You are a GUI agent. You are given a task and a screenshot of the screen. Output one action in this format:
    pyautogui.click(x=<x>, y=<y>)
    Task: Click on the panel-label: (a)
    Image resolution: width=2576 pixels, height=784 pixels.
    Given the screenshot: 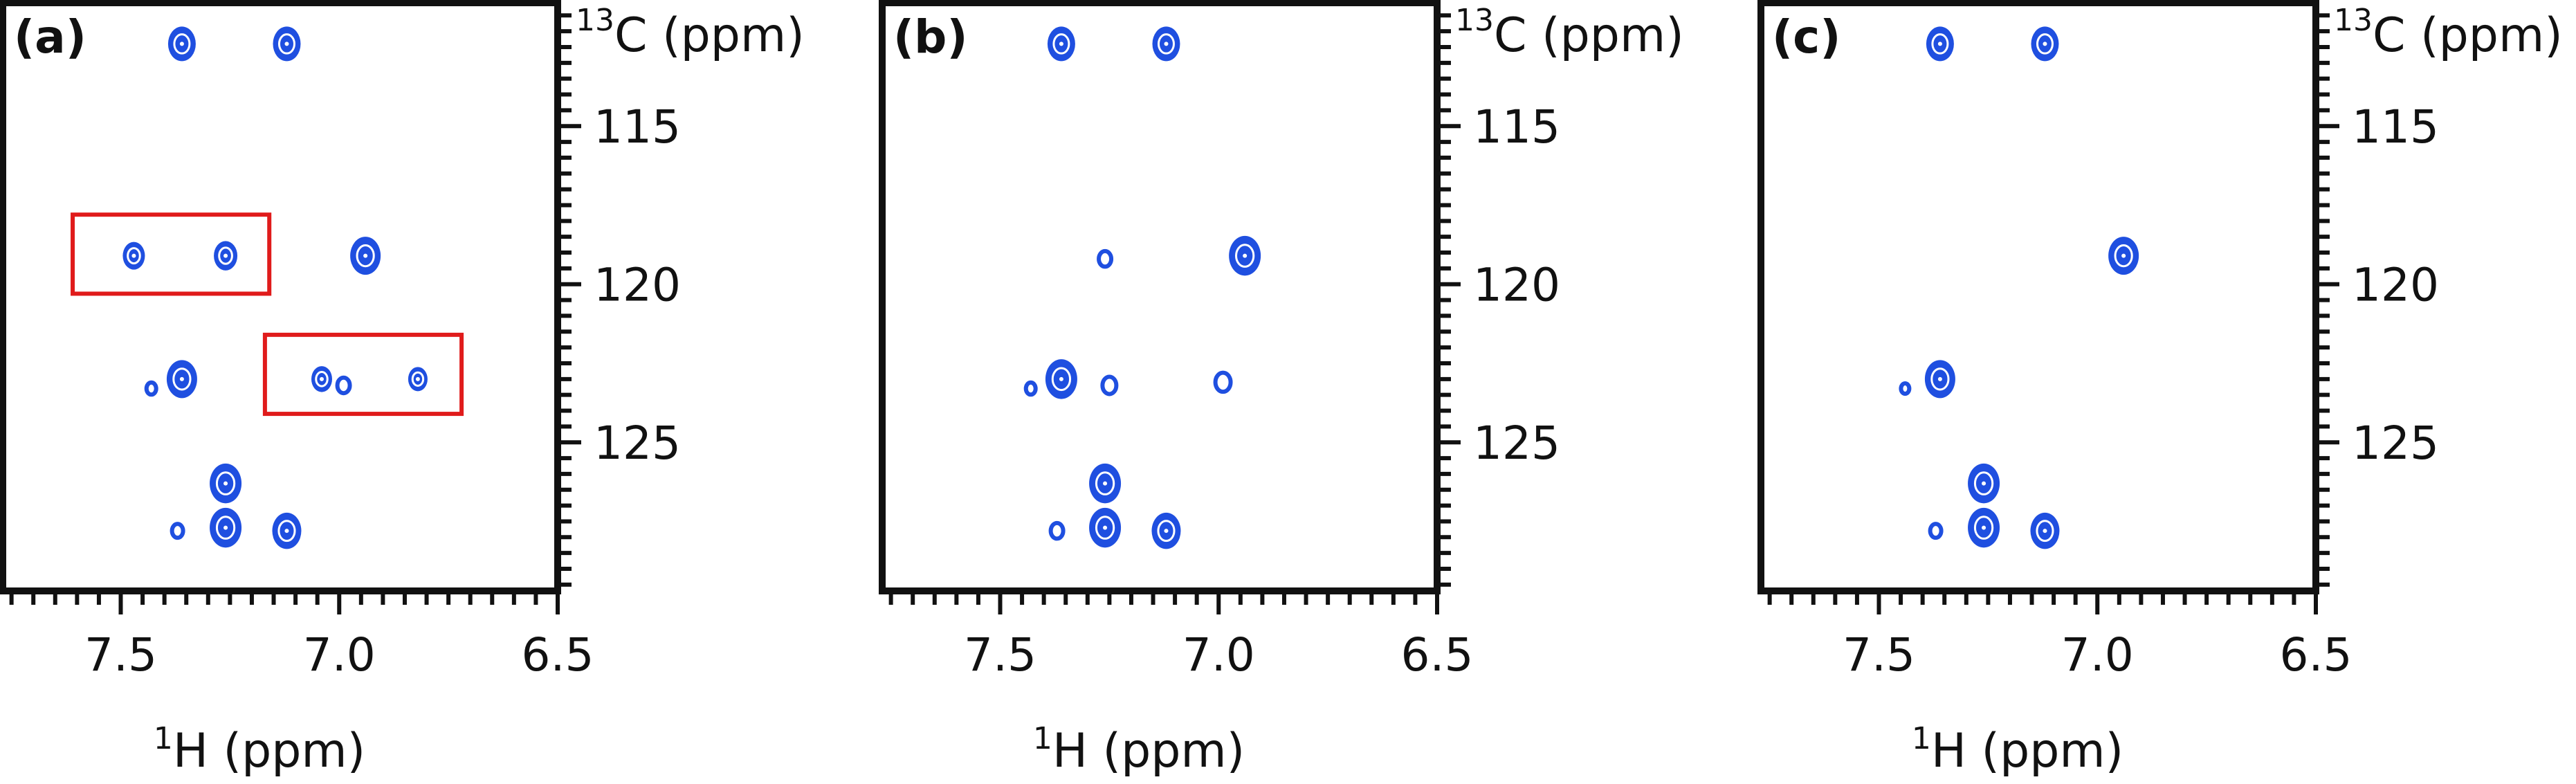 What is the action you would take?
    pyautogui.click(x=50, y=37)
    